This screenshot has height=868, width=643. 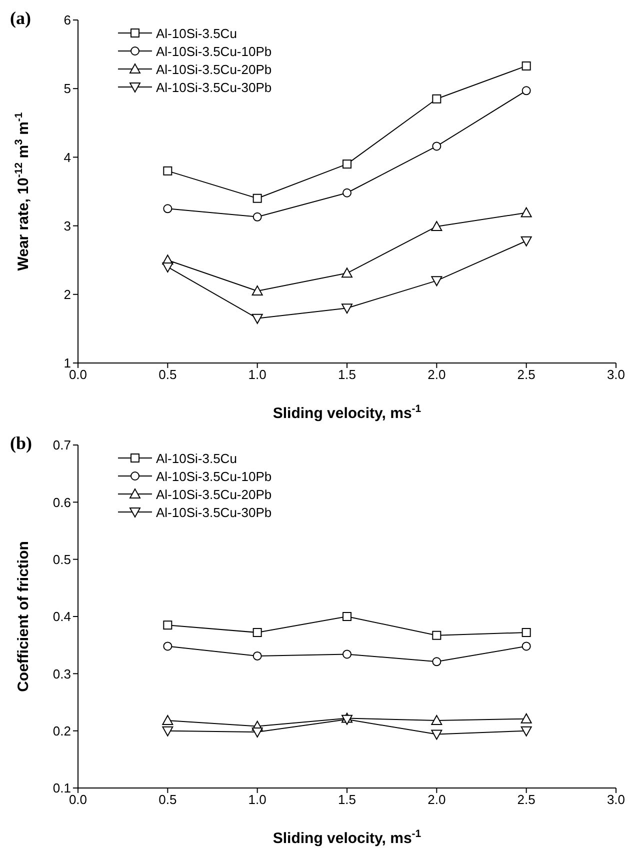 I want to click on y-tick-label: 0.5, so click(x=61, y=559).